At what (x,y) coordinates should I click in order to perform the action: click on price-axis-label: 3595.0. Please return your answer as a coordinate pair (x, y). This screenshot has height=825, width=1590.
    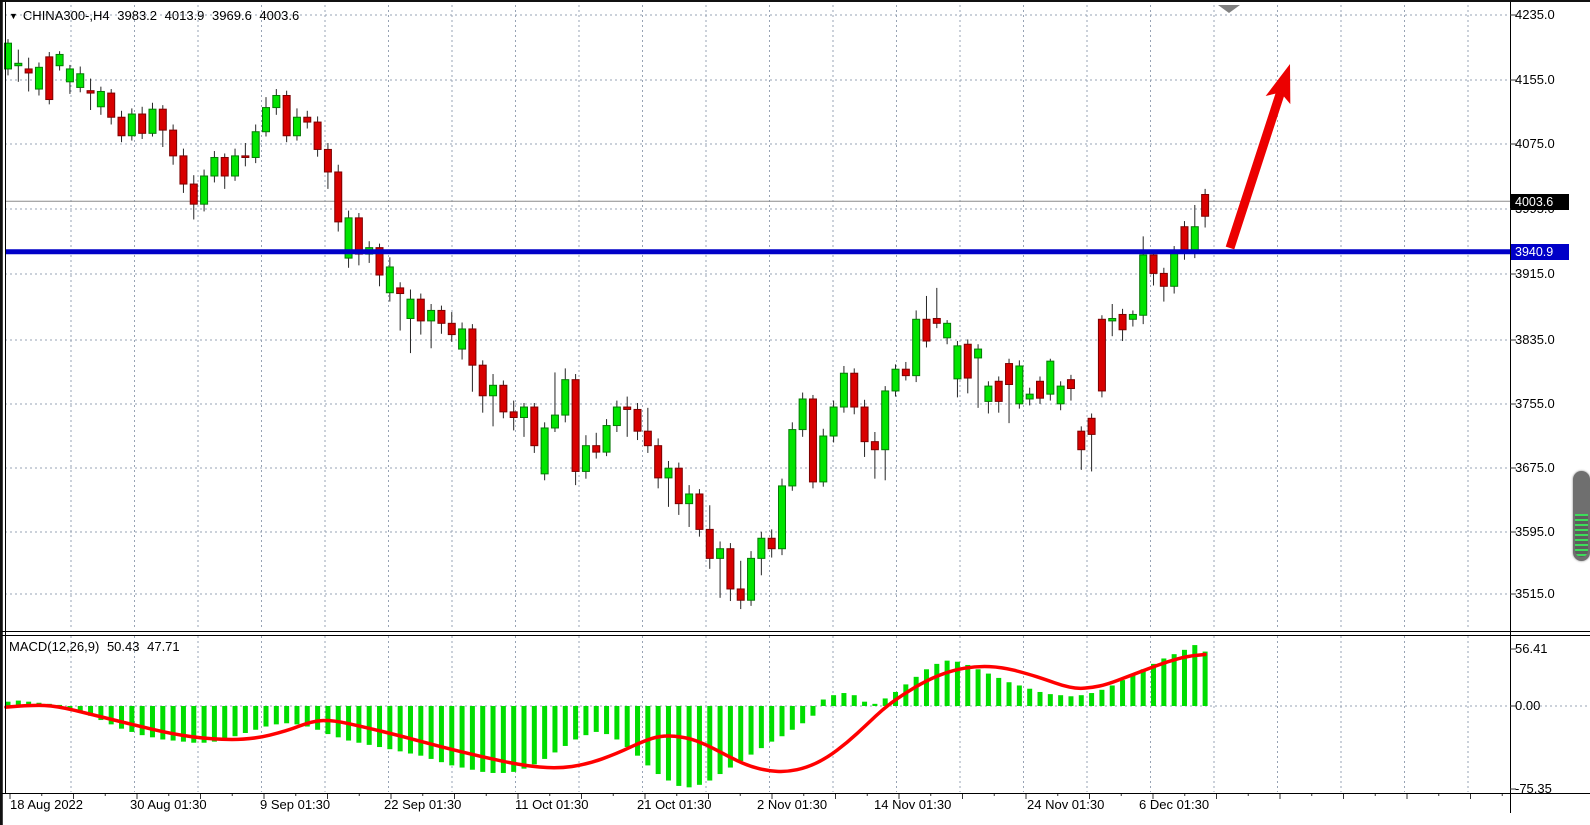
    Looking at the image, I should click on (1535, 531).